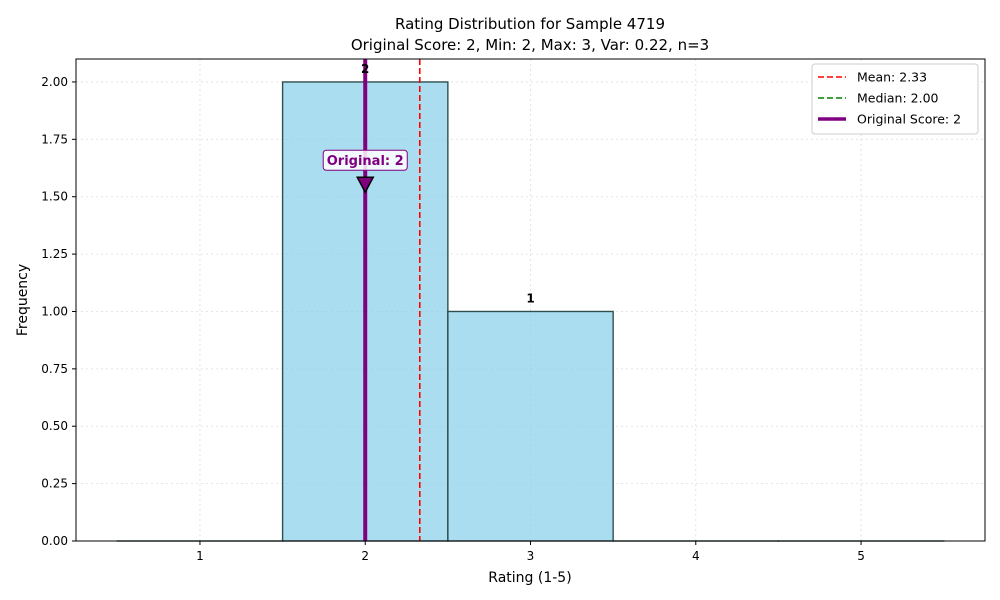 The image size is (1000, 600). What do you see at coordinates (54, 311) in the screenshot?
I see `y-tick-label-4: 1.00` at bounding box center [54, 311].